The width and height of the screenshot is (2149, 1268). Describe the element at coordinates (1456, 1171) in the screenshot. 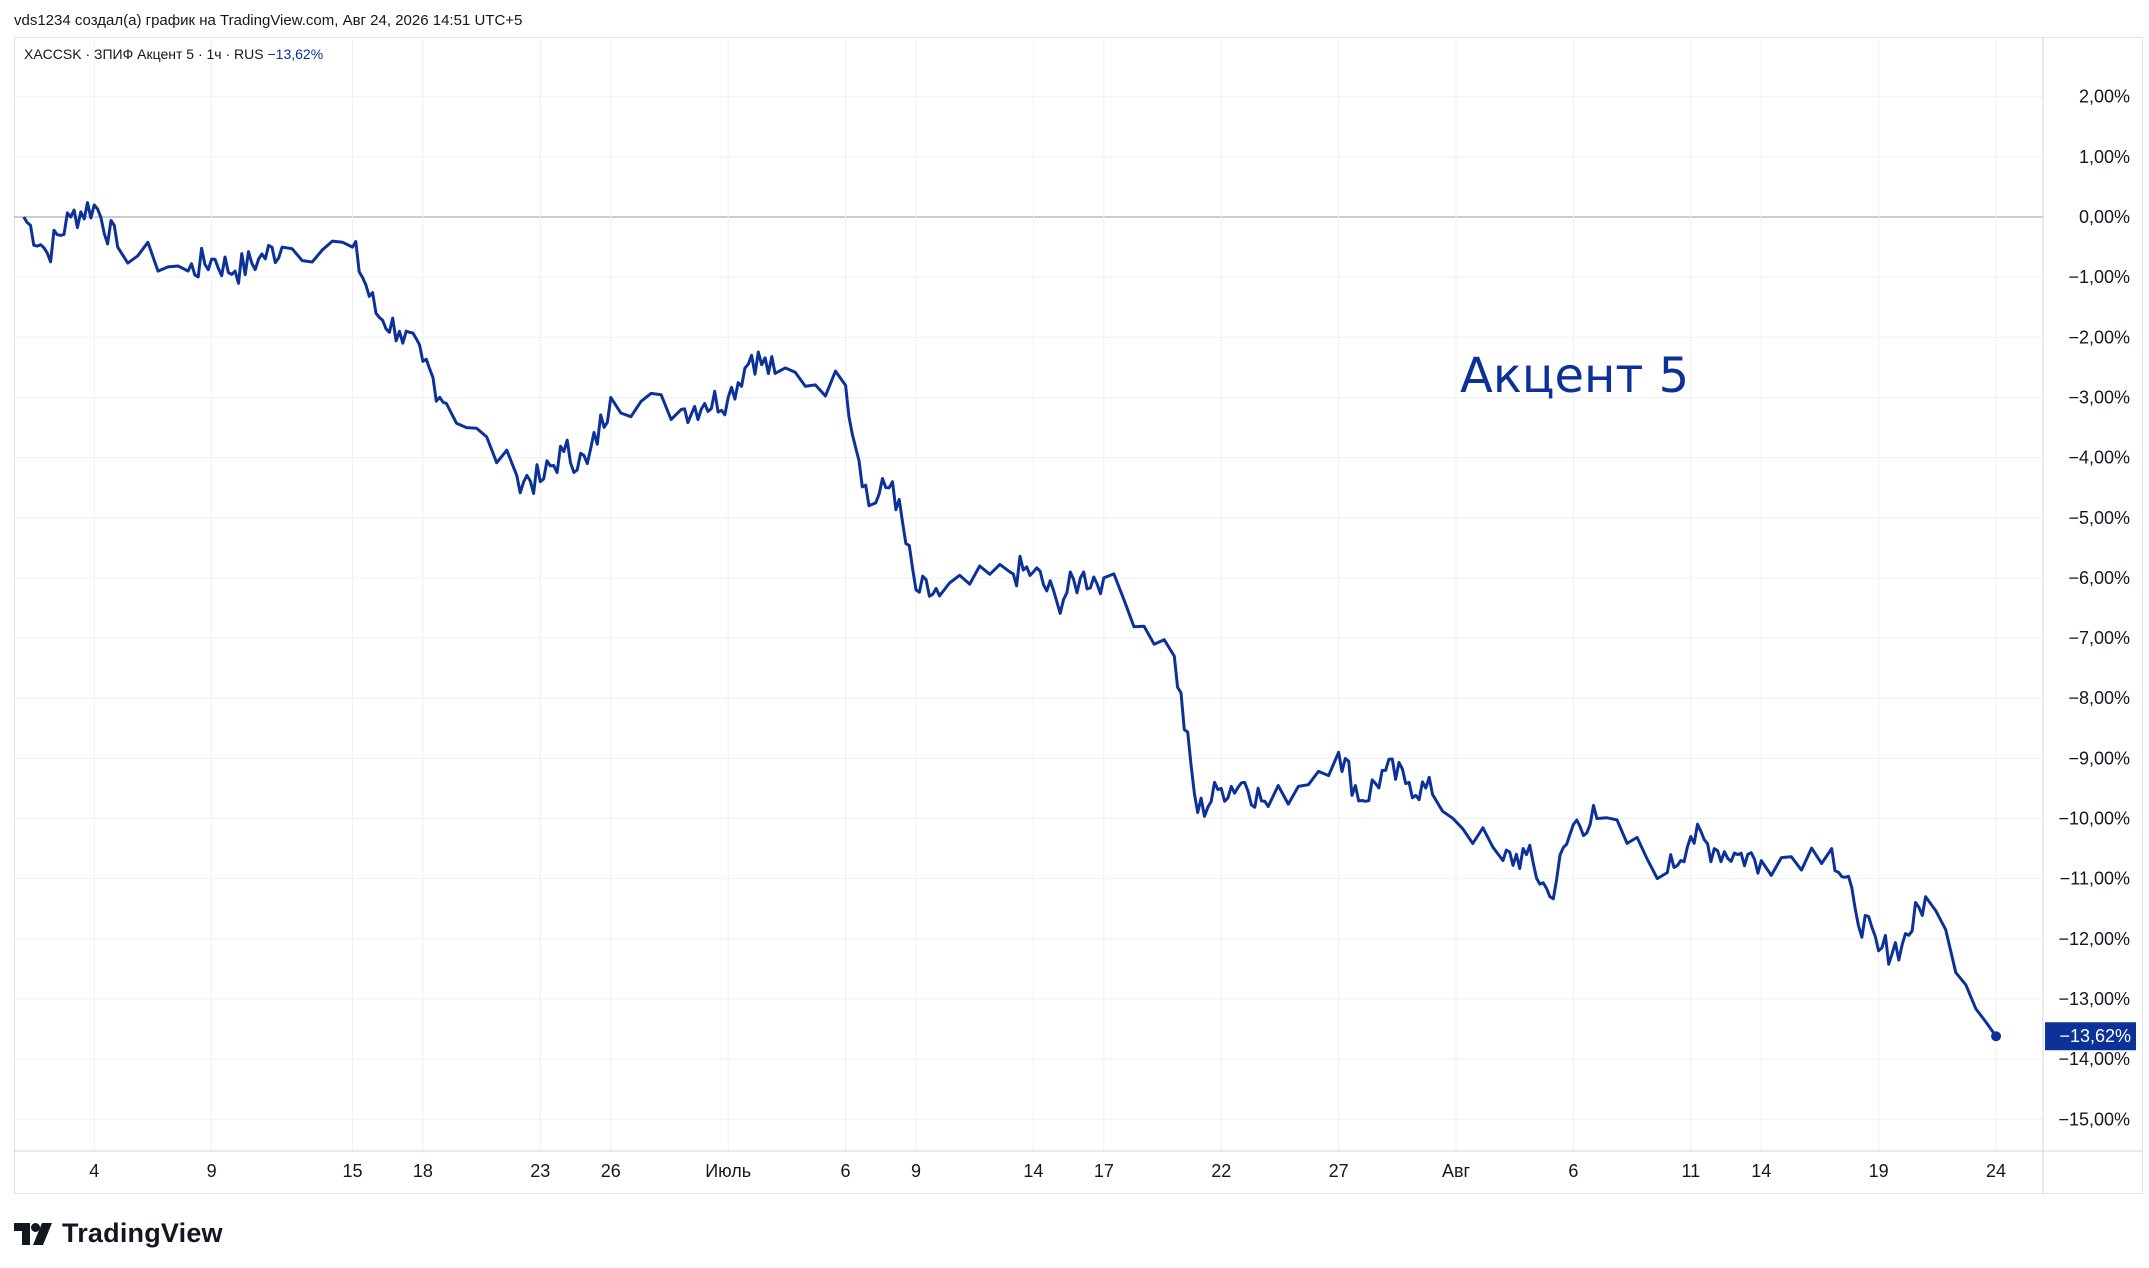

I see `x-tick-label: Авг` at that location.